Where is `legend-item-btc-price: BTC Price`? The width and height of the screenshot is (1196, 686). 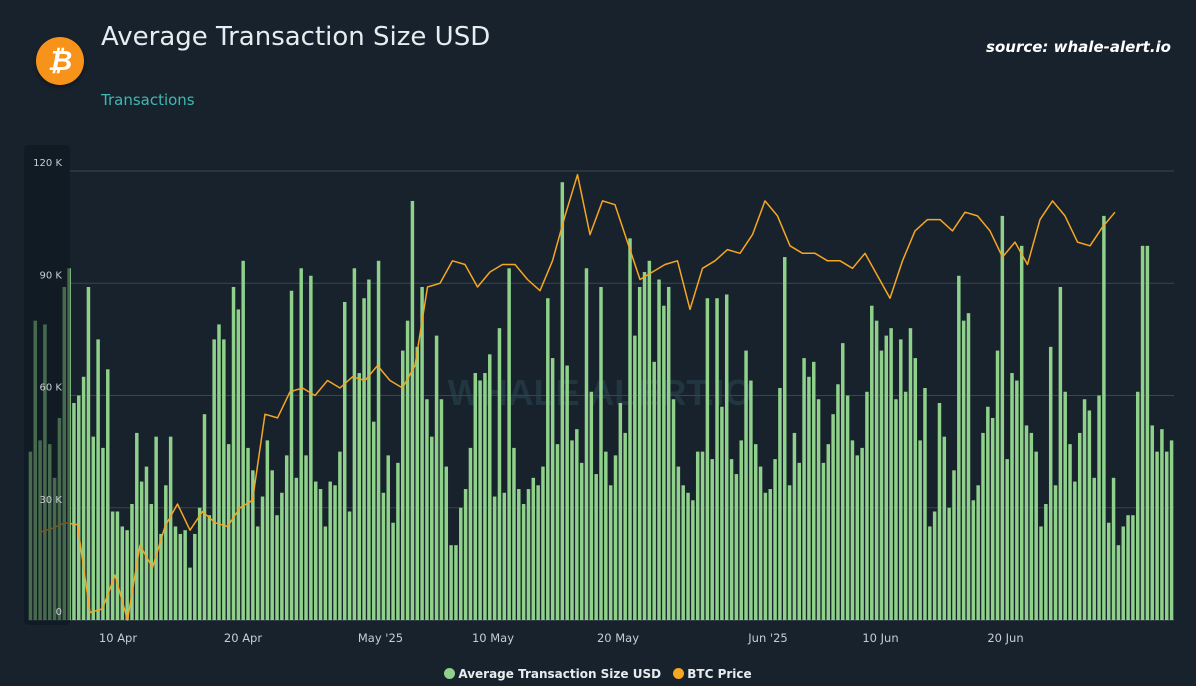
legend-item-btc-price: BTC Price is located at coordinates (712, 674).